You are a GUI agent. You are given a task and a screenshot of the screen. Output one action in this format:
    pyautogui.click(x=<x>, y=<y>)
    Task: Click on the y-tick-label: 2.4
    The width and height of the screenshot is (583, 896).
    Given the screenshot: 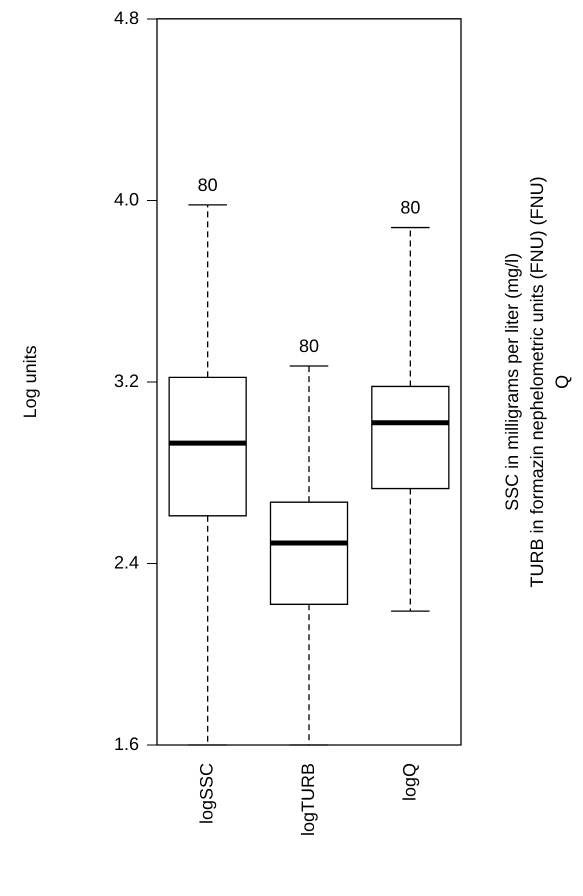 What is the action you would take?
    pyautogui.click(x=126, y=562)
    